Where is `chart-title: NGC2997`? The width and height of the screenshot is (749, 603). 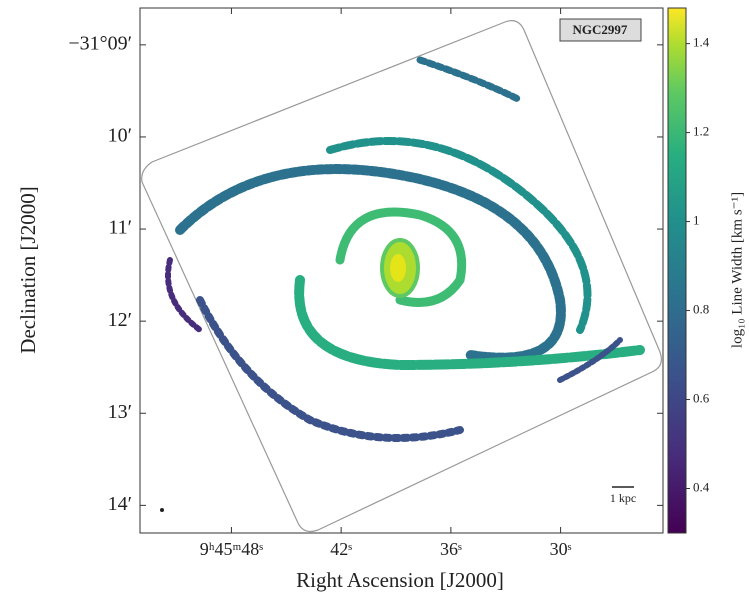
chart-title: NGC2997 is located at coordinates (600, 29).